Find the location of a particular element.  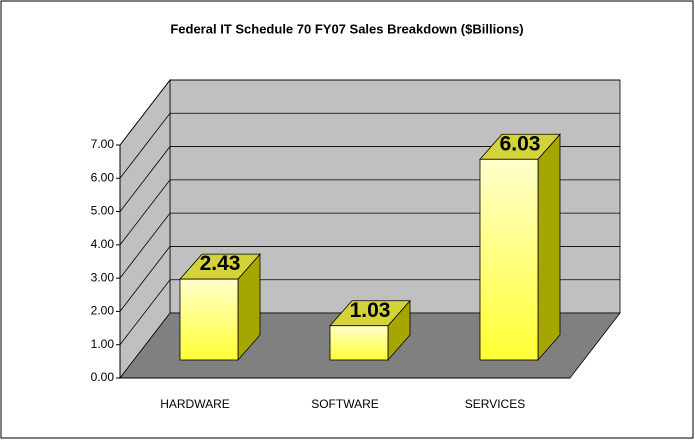

x-tick-label: SOFTWARE is located at coordinates (345, 404).